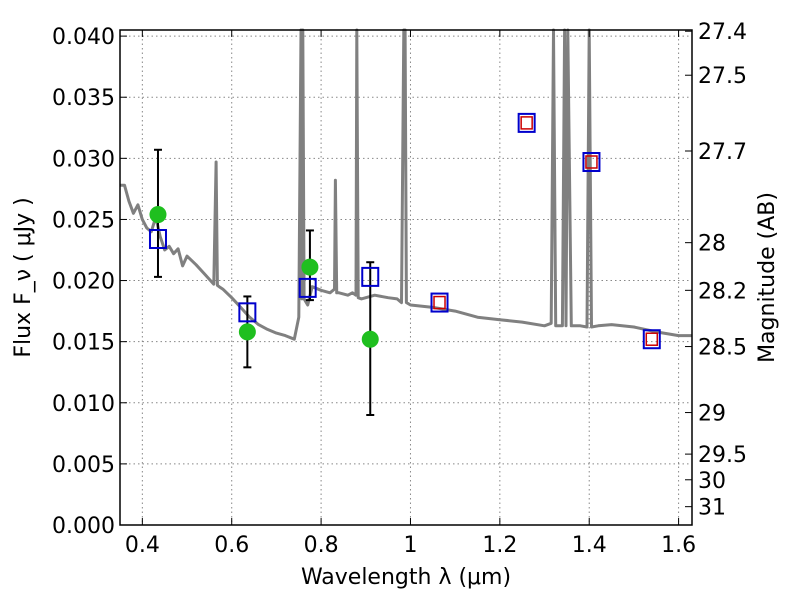  I want to click on right-tick-label: 27.4, so click(722, 32).